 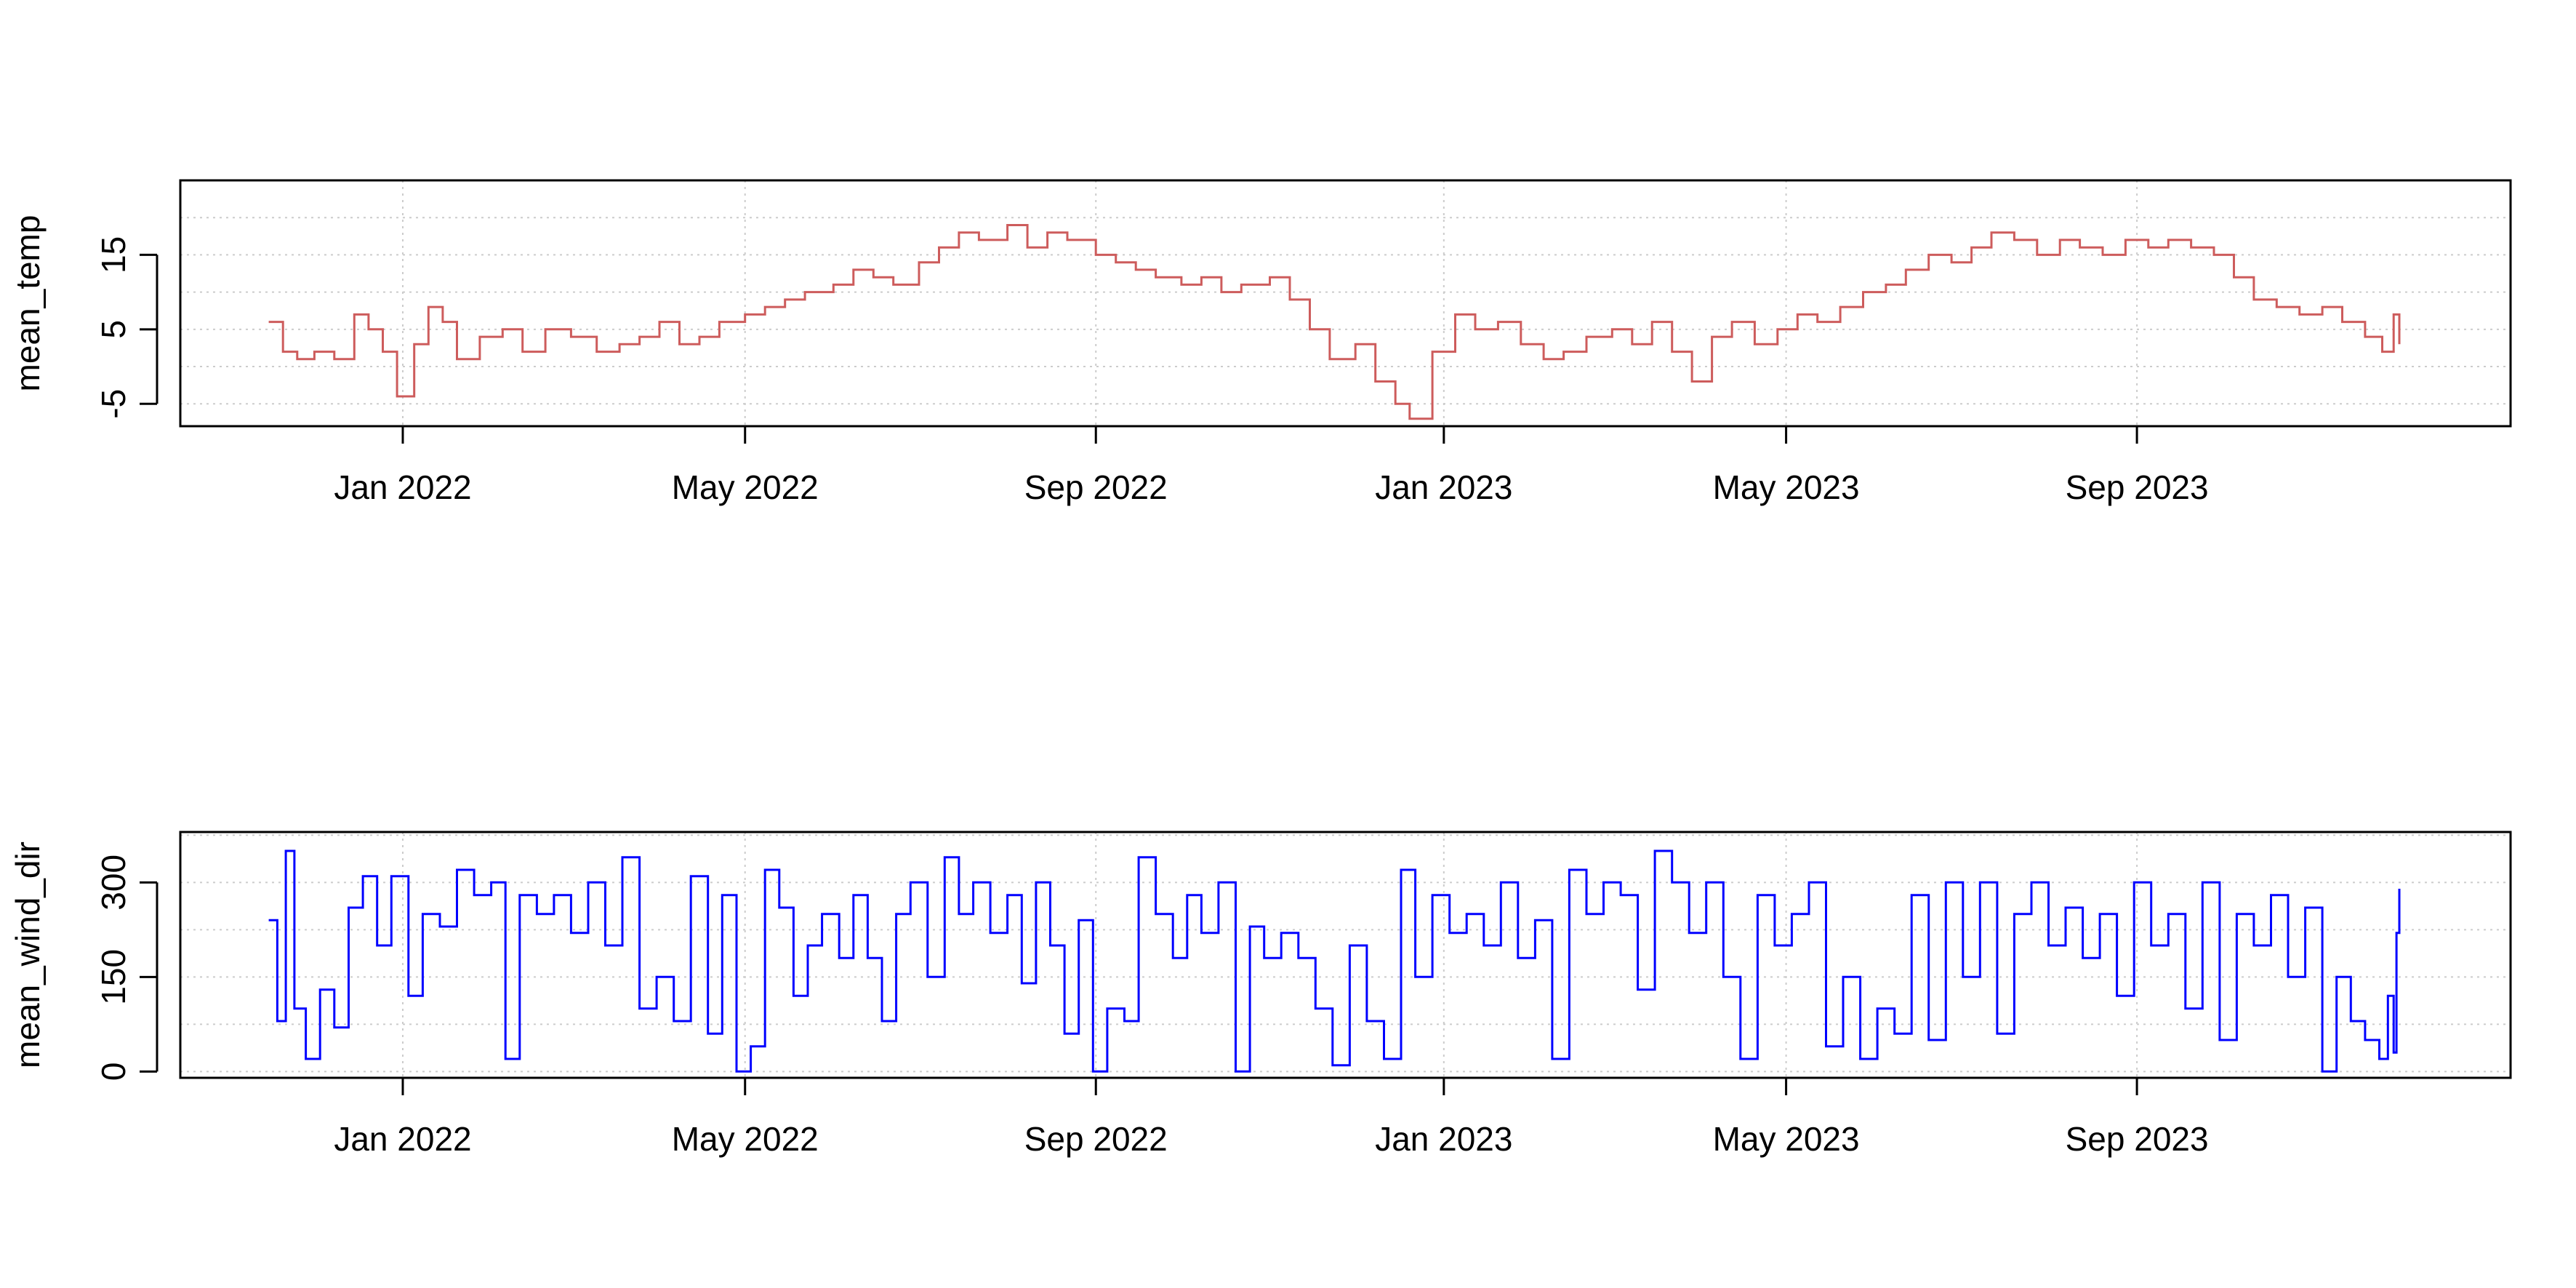 I want to click on mean-wind-dir-series-line, so click(x=1334, y=961).